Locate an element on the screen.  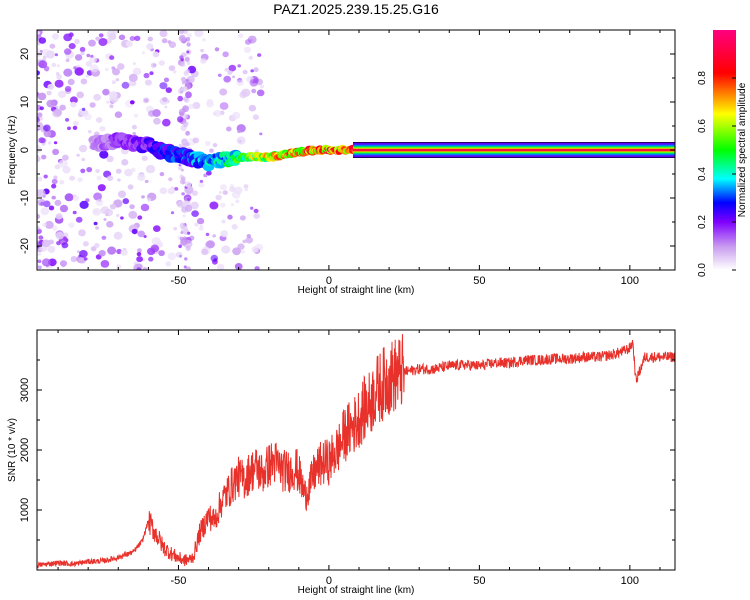
band-layer is located at coordinates (514, 150).